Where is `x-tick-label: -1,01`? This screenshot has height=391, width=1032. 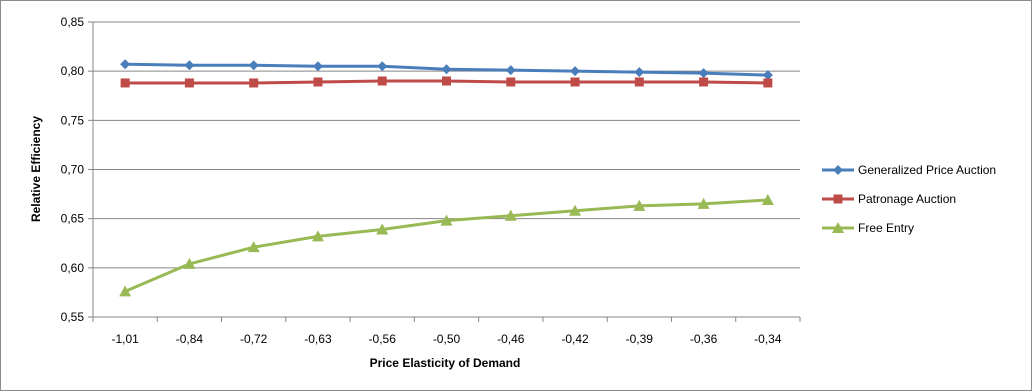 x-tick-label: -1,01 is located at coordinates (125, 339).